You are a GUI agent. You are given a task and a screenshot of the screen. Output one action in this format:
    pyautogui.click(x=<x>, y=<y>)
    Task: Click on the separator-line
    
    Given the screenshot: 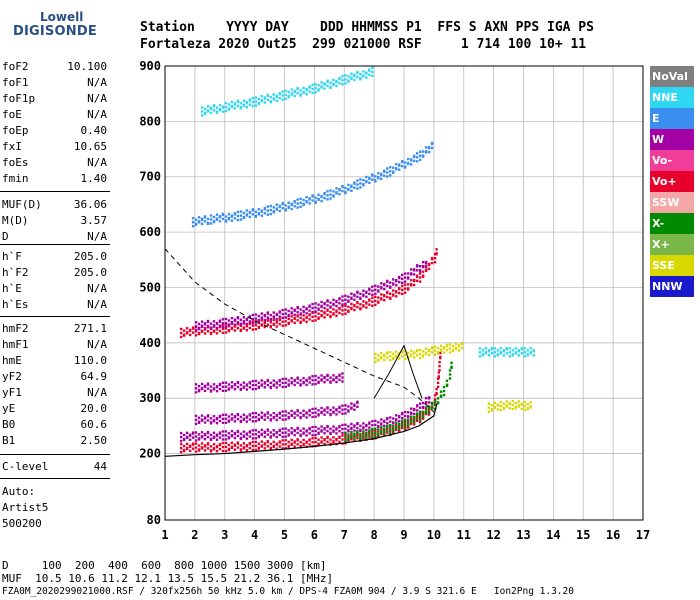 What is the action you would take?
    pyautogui.click(x=55, y=478)
    